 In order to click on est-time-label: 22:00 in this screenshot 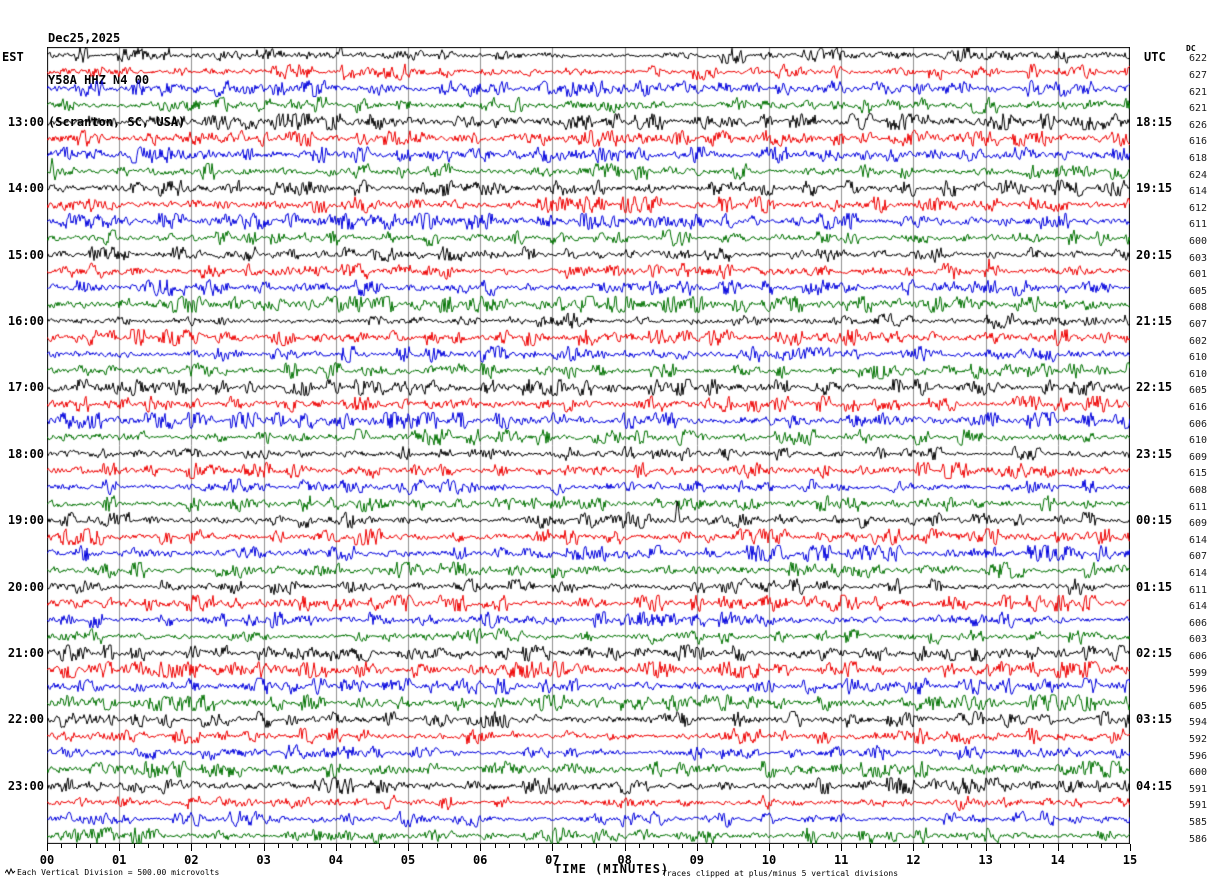, I will do `click(25, 719)`.